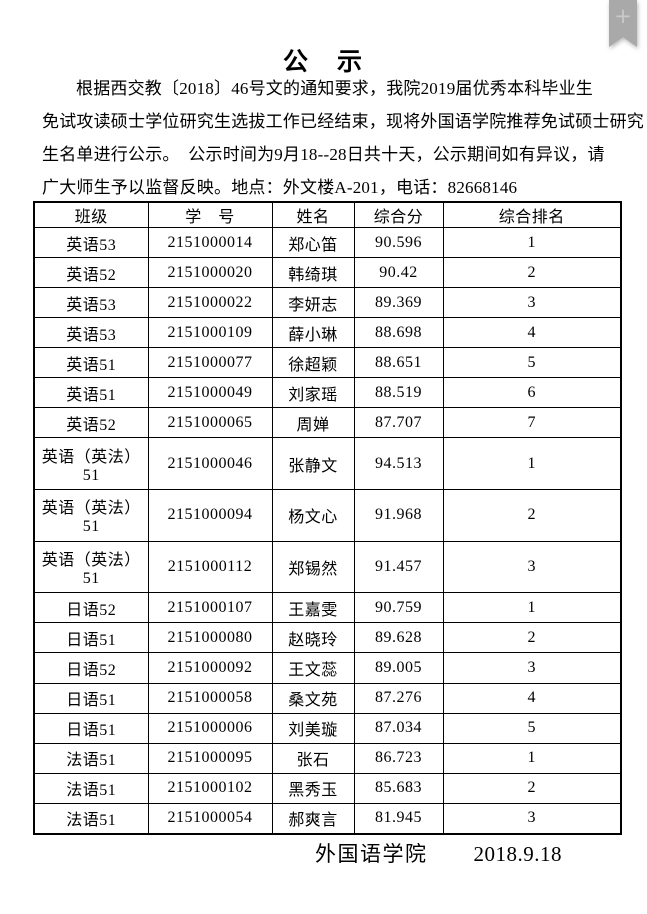 The width and height of the screenshot is (647, 914). Describe the element at coordinates (398, 303) in the screenshot. I see `cell-score: 89.369` at that location.